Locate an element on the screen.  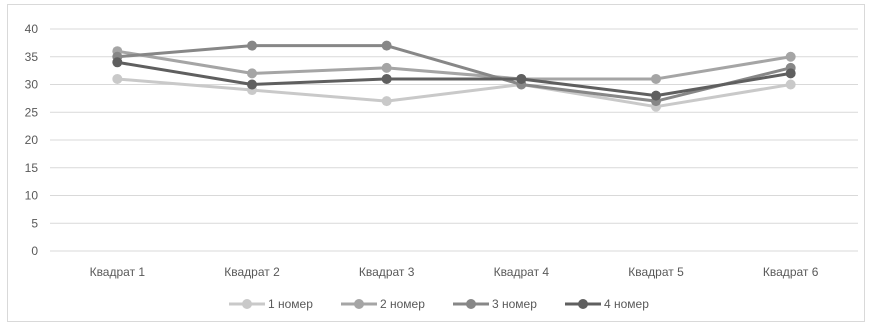
x-tick-label-1: Квадрат 1 is located at coordinates (118, 272).